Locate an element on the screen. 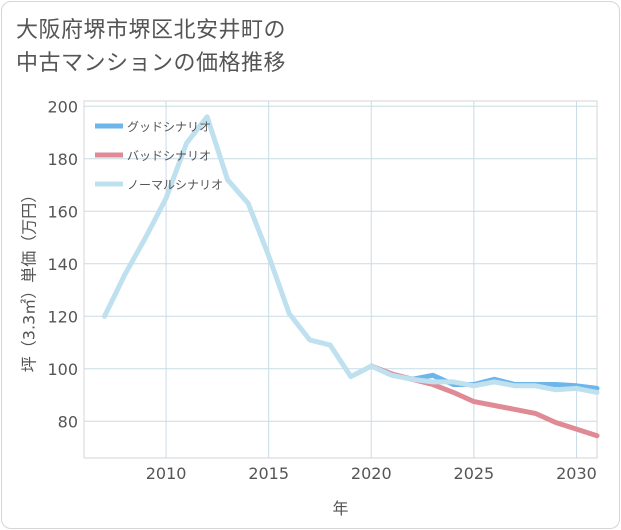 This screenshot has width=621, height=530. y-tick-label-140: 140 is located at coordinates (62, 264).